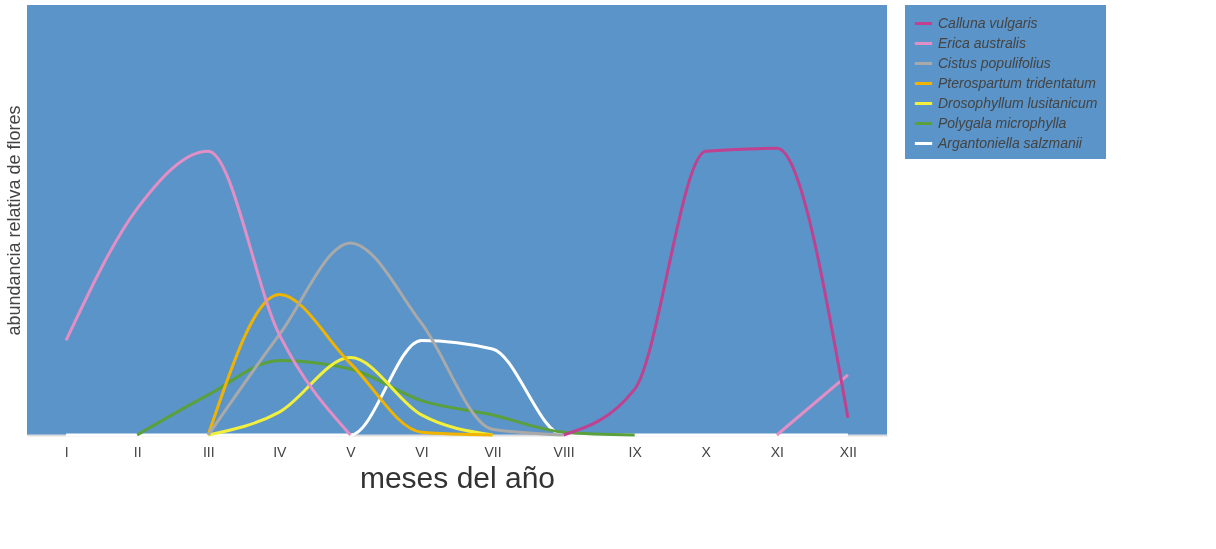 Image resolution: width=1216 pixels, height=549 pixels. What do you see at coordinates (1010, 142) in the screenshot?
I see `legend-label: Argantoniella salzmanii` at bounding box center [1010, 142].